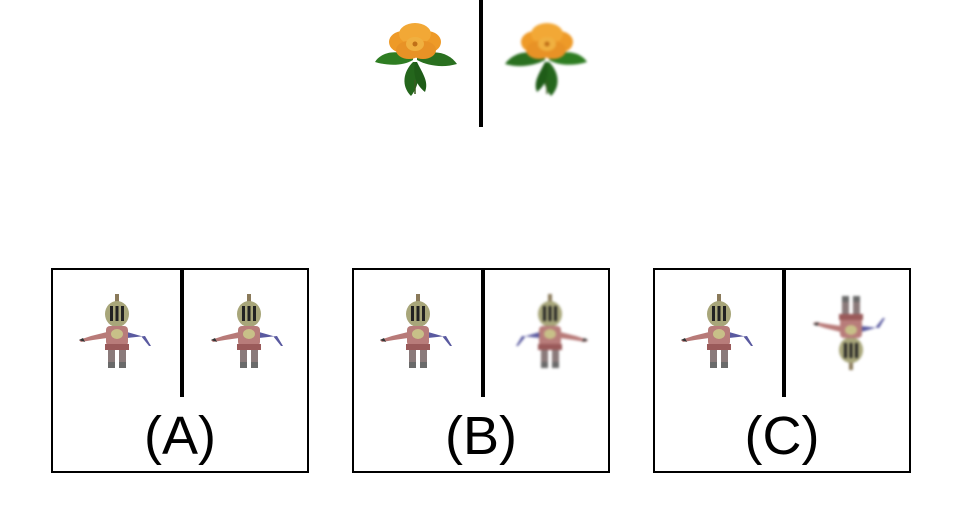 This screenshot has width=963, height=526. I want to click on option-label: (C), so click(782, 436).